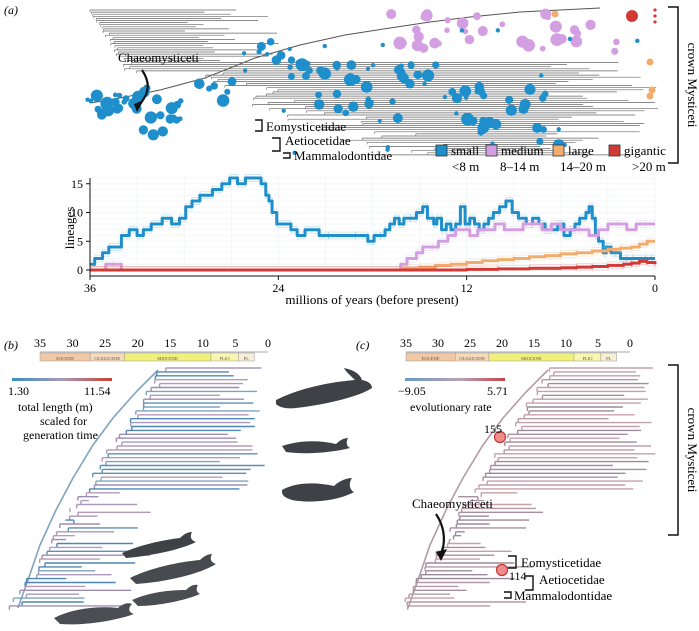  I want to click on timescale-tick-label: 35, so click(40, 343).